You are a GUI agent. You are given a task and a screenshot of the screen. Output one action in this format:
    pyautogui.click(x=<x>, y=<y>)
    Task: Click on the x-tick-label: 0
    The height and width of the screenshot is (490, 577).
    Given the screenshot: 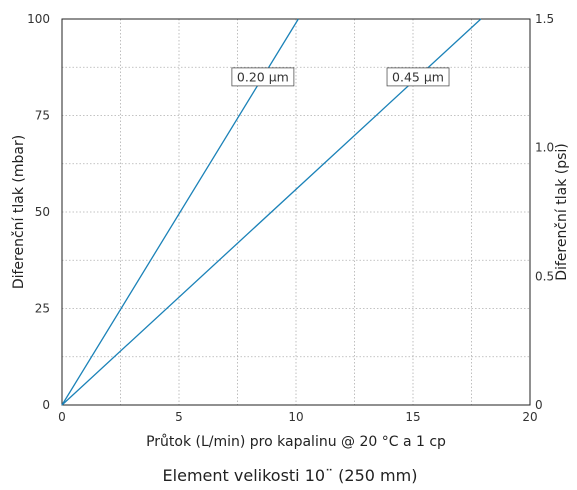 What is the action you would take?
    pyautogui.click(x=62, y=417)
    